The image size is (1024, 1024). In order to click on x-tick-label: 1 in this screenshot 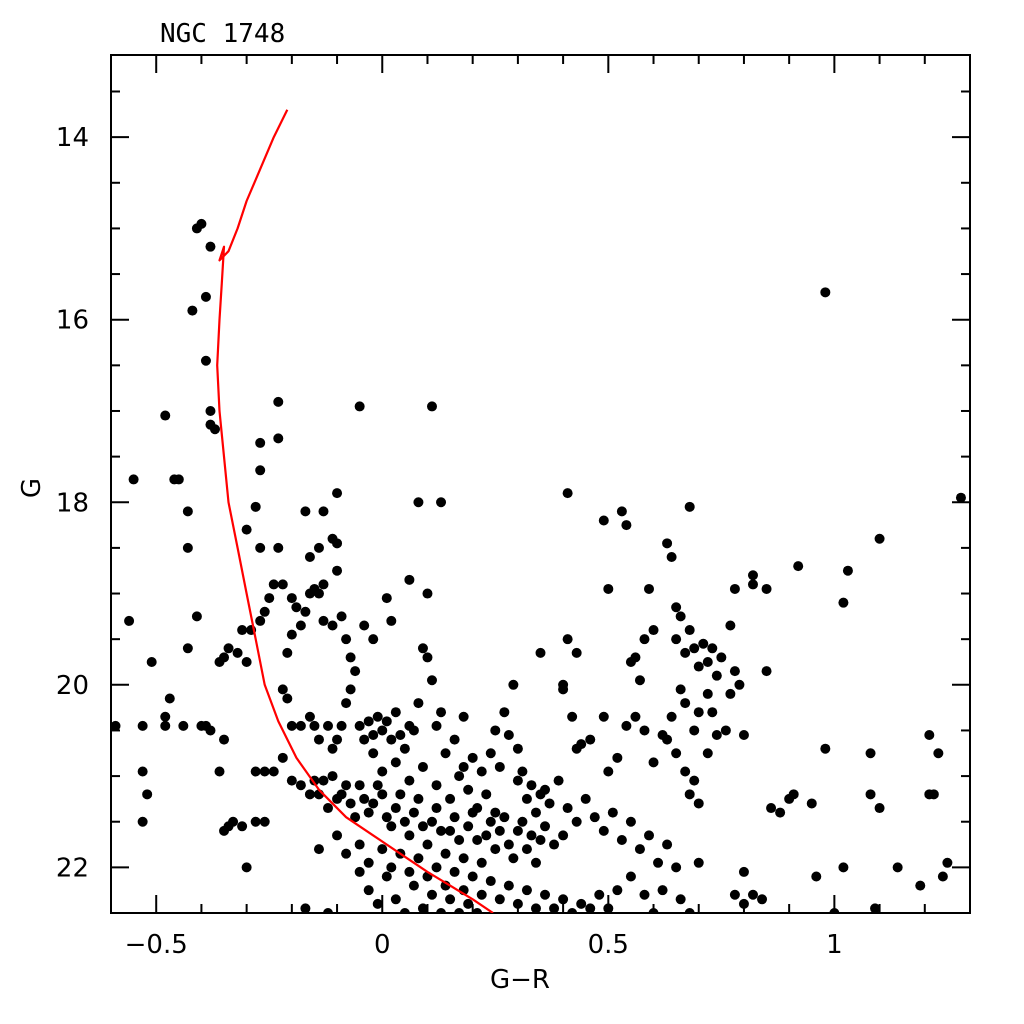, I will do `click(834, 945)`.